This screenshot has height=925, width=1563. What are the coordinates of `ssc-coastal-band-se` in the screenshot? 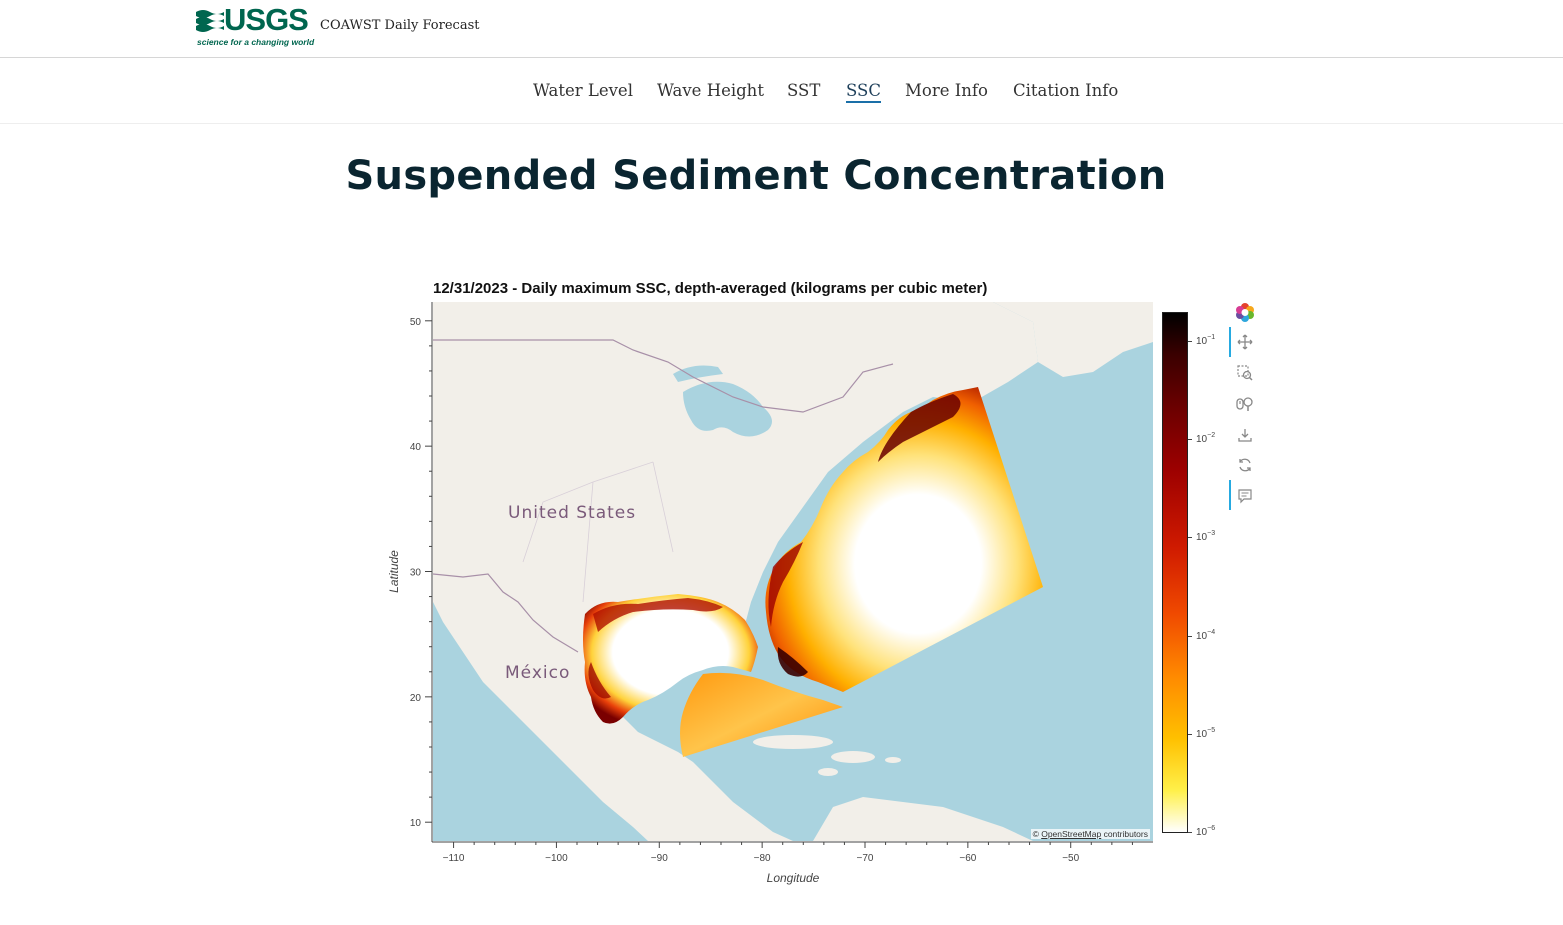 It's located at (785, 584).